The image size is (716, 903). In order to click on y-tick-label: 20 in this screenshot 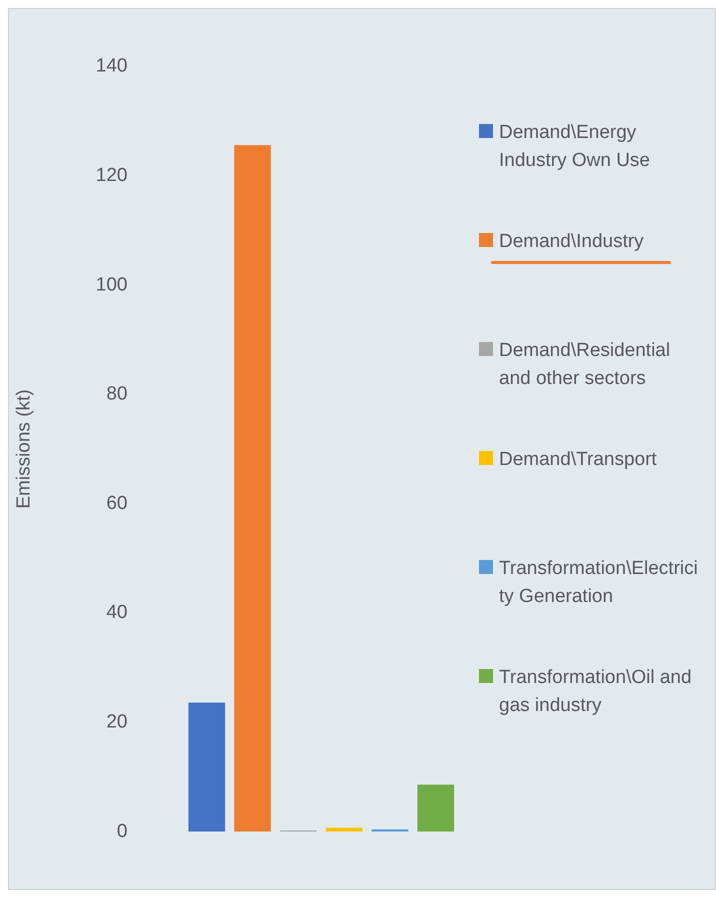, I will do `click(117, 722)`.